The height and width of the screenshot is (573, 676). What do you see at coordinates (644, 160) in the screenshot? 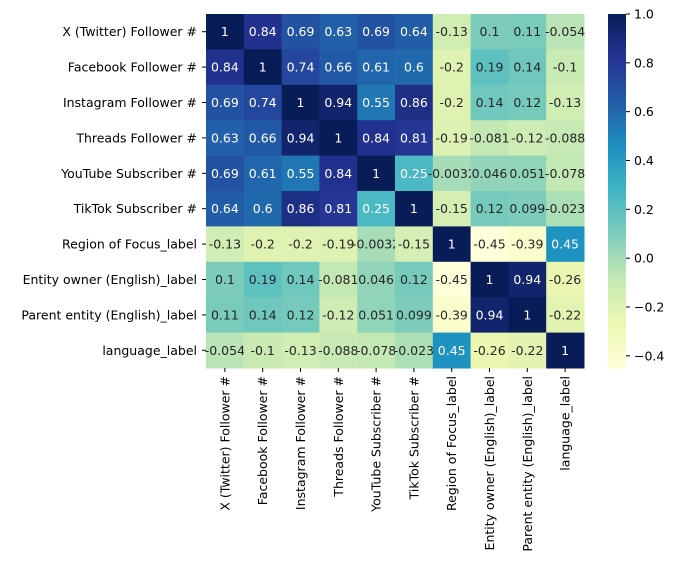
I see `colorbar-tick-label: 0.4` at bounding box center [644, 160].